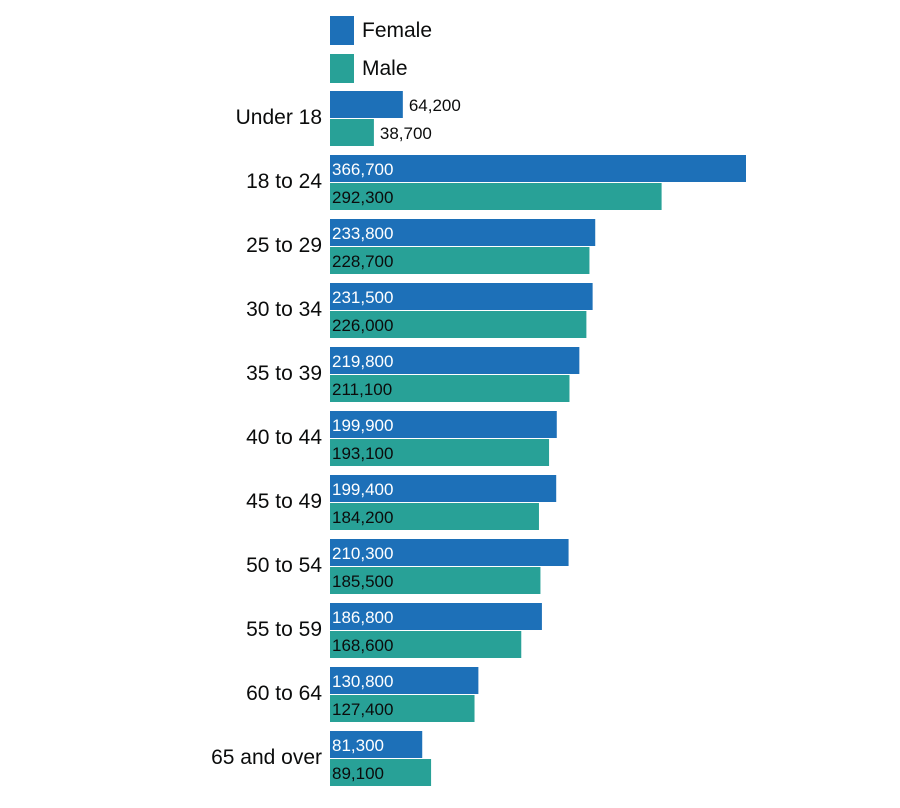 The height and width of the screenshot is (808, 900). I want to click on data-label-male: 228,700, so click(362, 261).